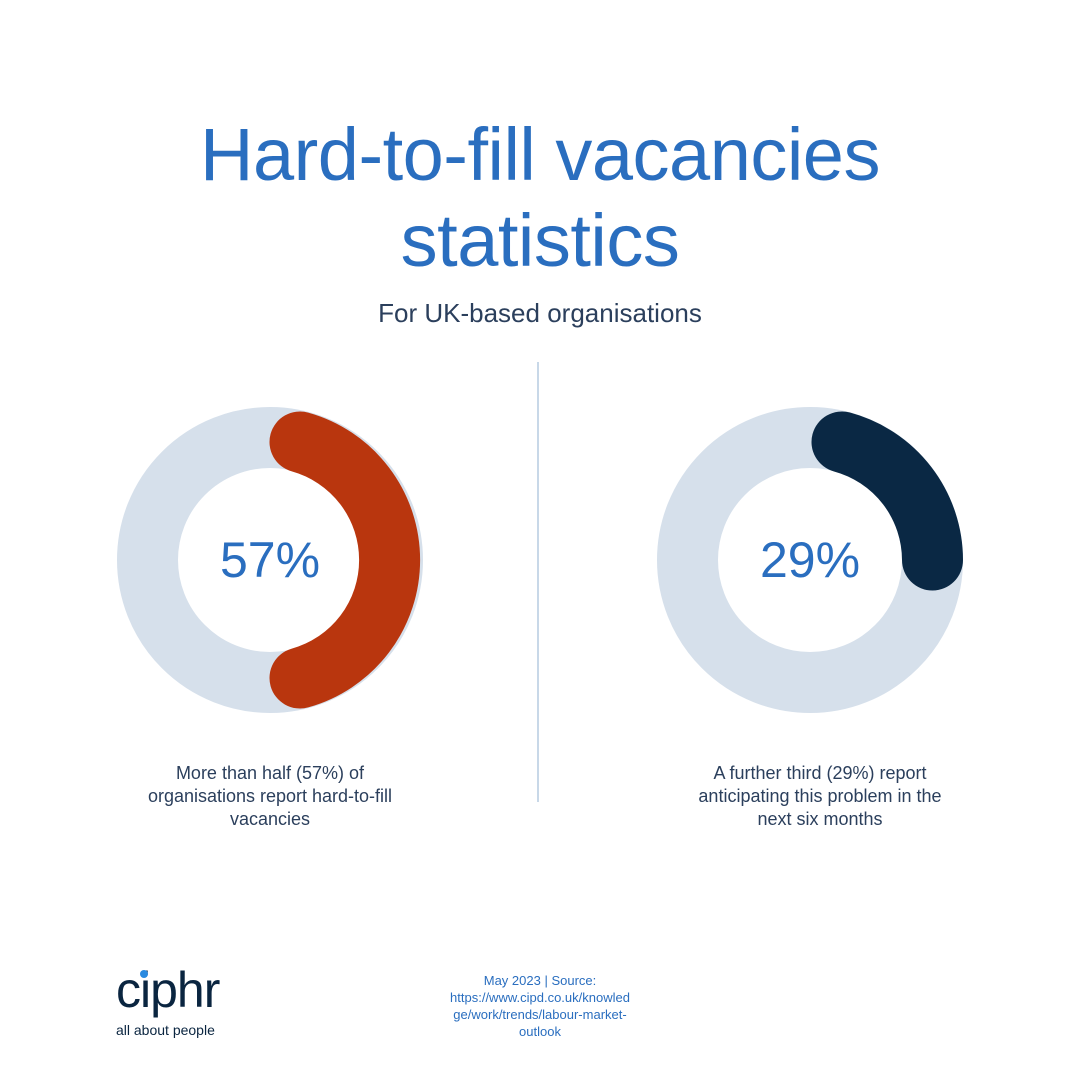 This screenshot has height=1080, width=1080. I want to click on source-date: May 2023 | Source:, so click(540, 980).